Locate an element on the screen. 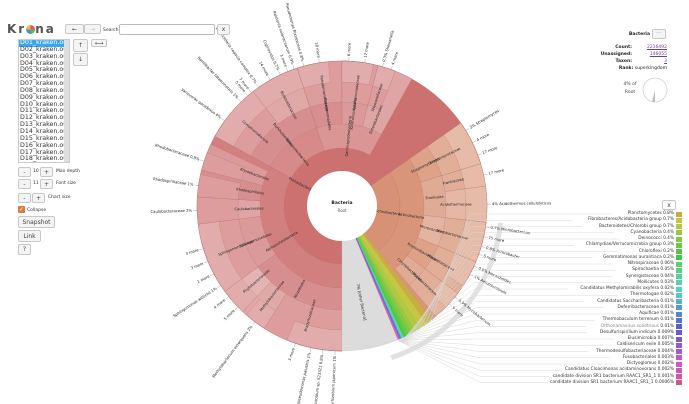 The height and width of the screenshot is (404, 689). count-value: 2216492 is located at coordinates (656, 47).